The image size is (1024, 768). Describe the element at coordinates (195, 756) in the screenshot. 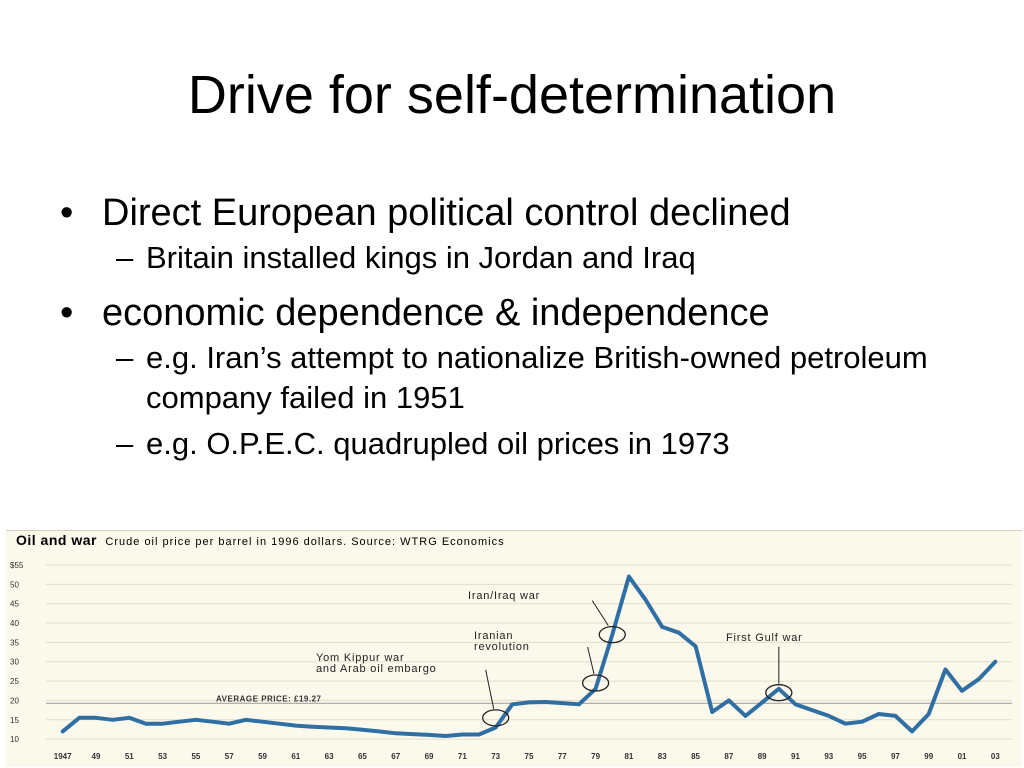

I see `x-tick-label: 55` at that location.